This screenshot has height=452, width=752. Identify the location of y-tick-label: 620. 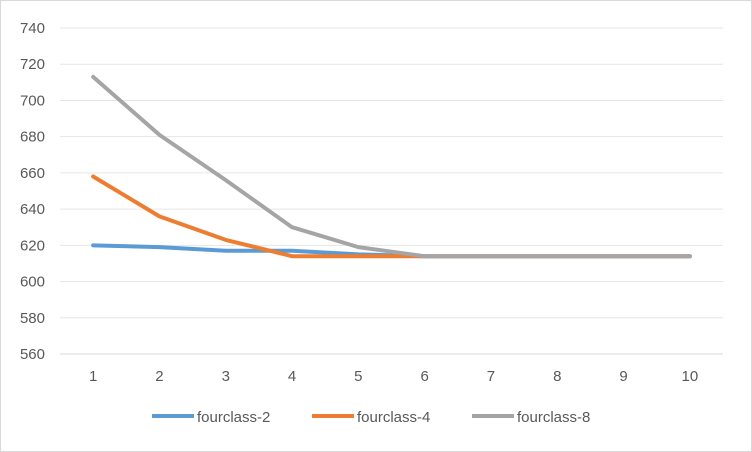
(32, 245).